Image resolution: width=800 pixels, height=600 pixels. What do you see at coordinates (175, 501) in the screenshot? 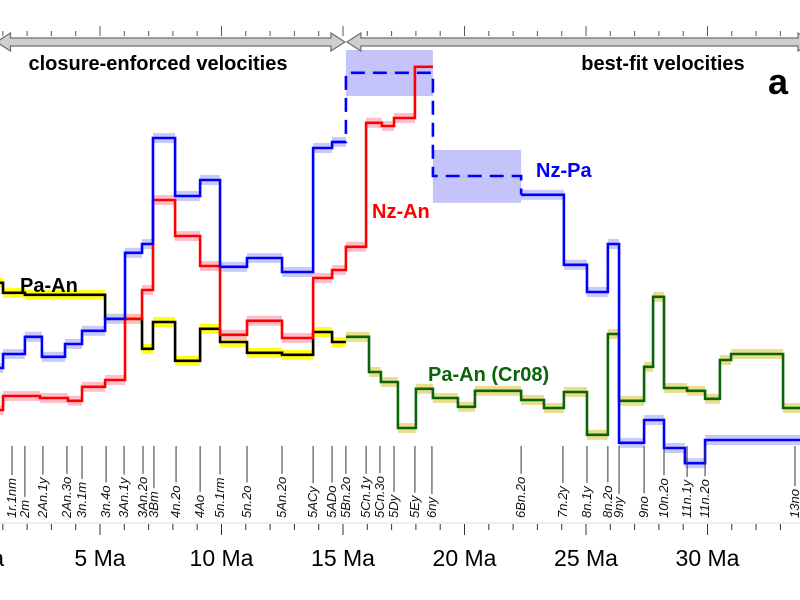
I see `chron-label: 4n.2o` at bounding box center [175, 501].